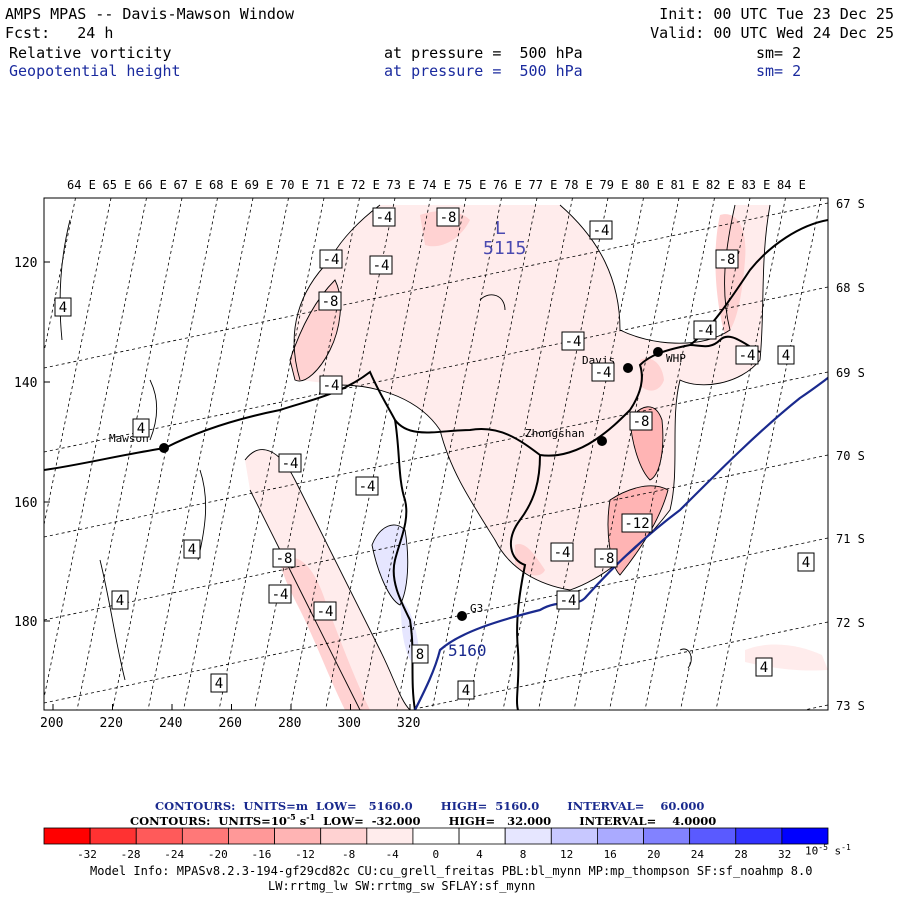 Image resolution: width=900 pixels, height=900 pixels. Describe the element at coordinates (483, 53) in the screenshot. I see `field1-level: at pressure = 500 hPa` at that location.